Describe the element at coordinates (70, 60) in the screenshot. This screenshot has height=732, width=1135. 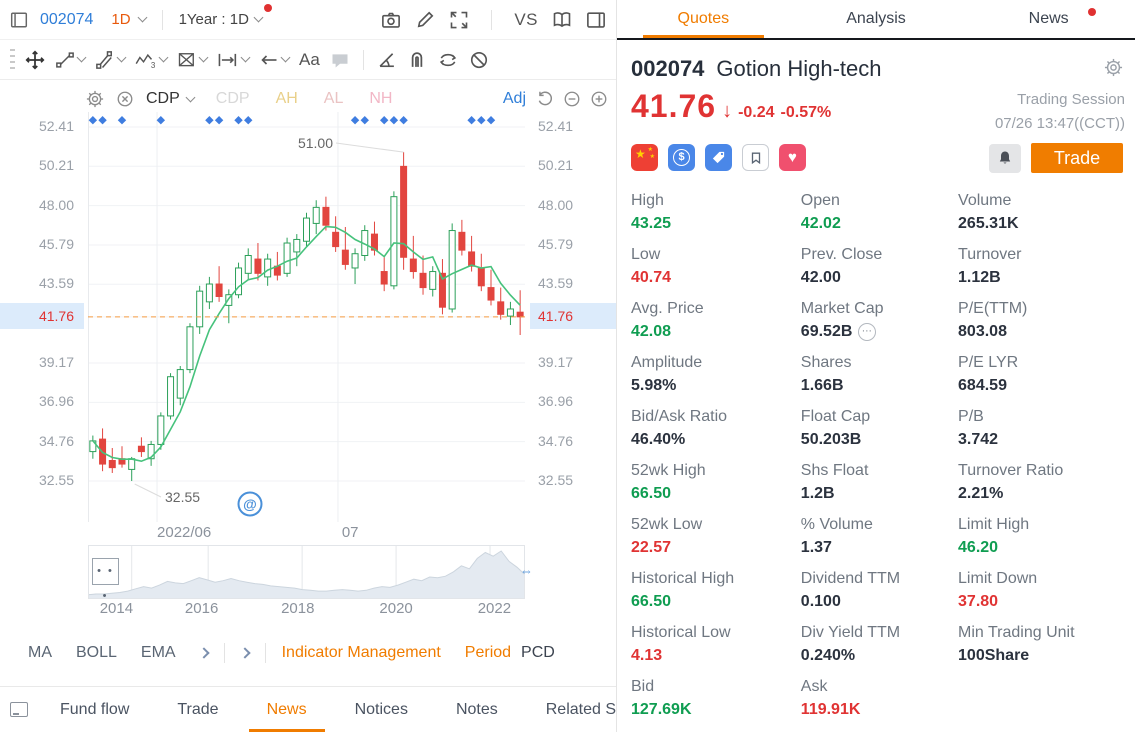
I see `trendline-tool` at that location.